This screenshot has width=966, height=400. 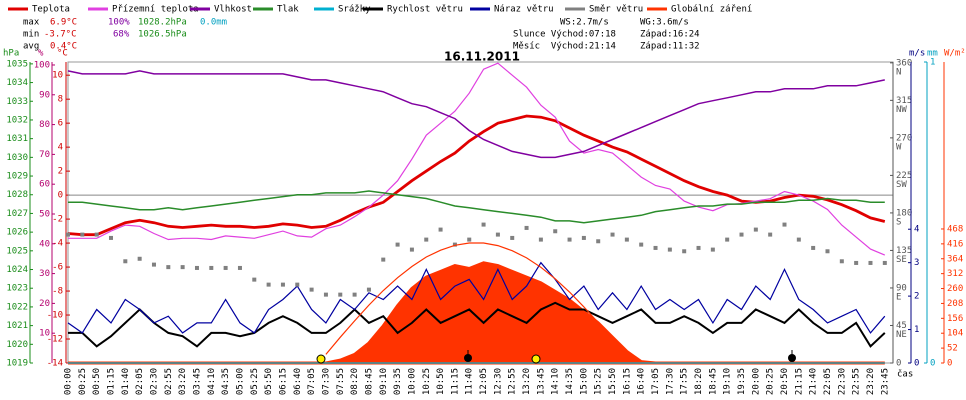 I want to click on compass-label: E, so click(x=898, y=297).